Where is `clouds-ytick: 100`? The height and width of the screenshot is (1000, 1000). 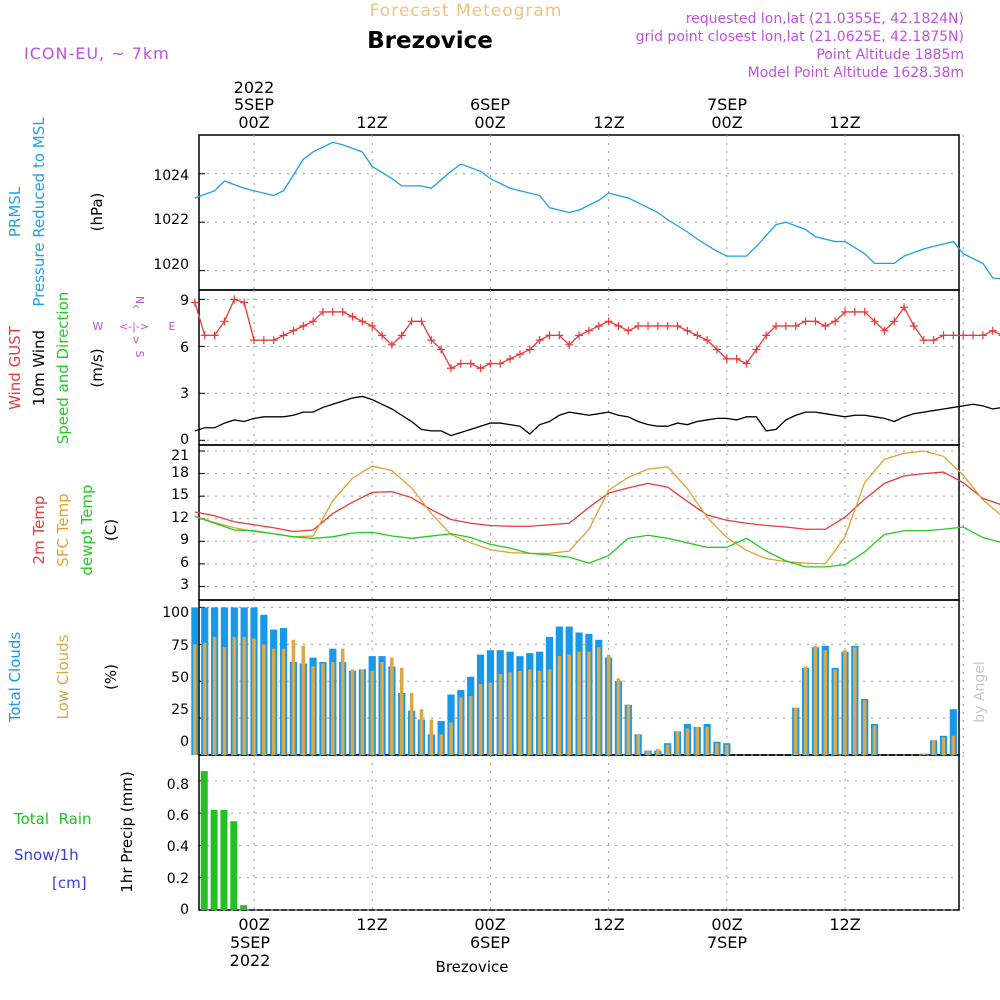 clouds-ytick: 100 is located at coordinates (175, 613).